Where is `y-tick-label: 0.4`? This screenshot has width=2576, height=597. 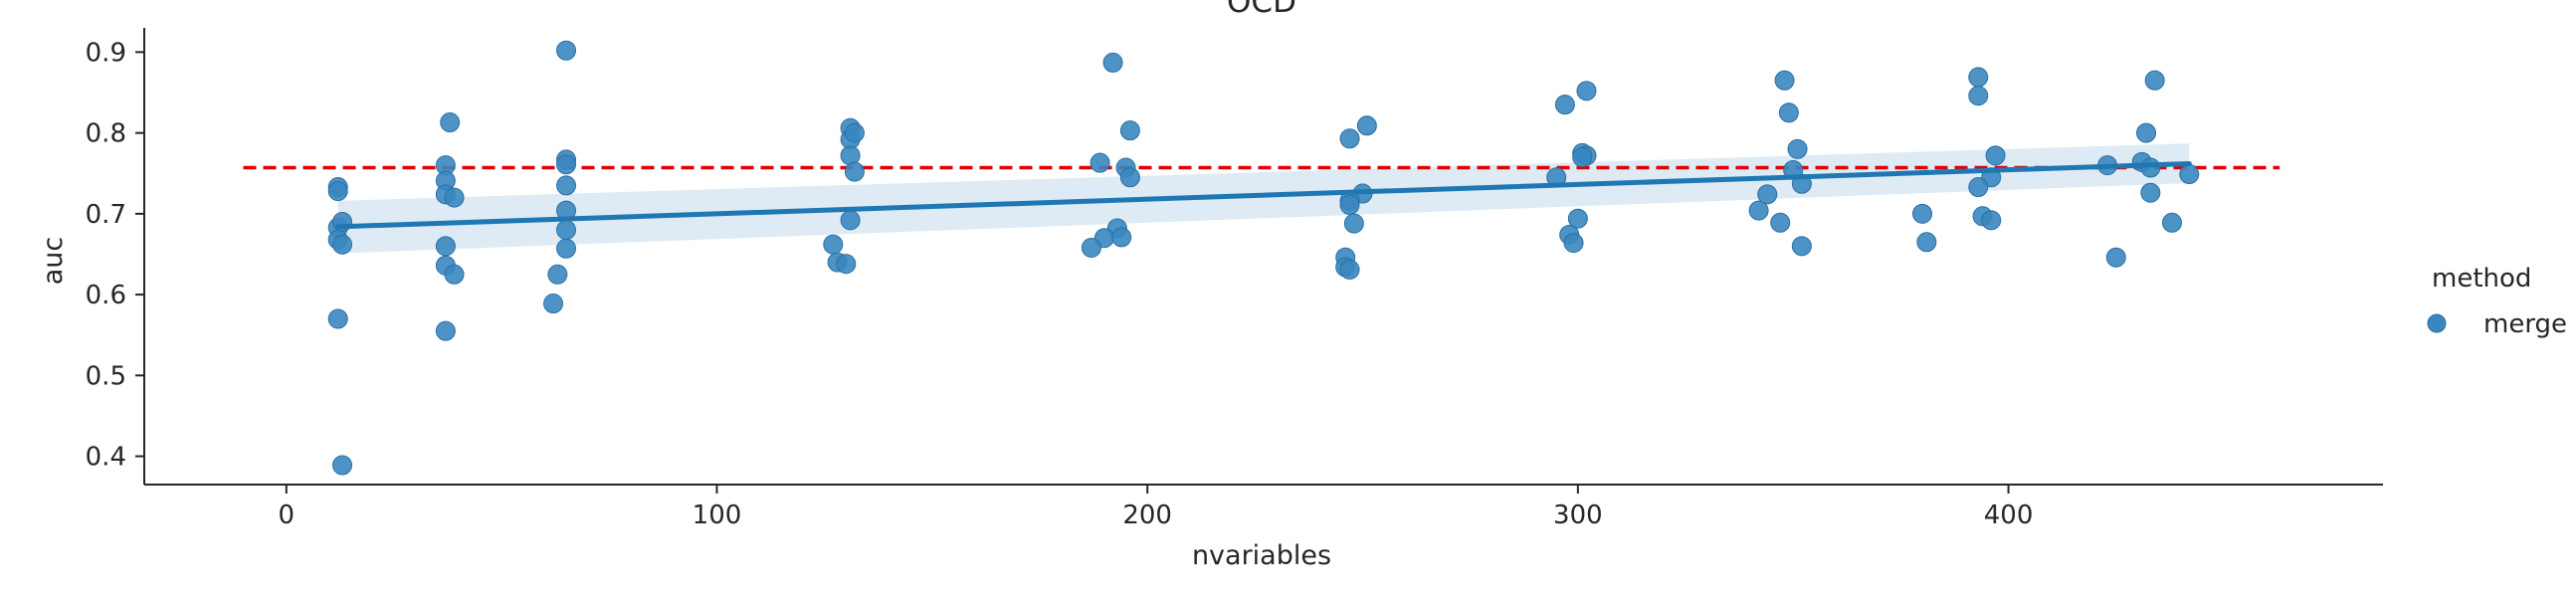
y-tick-label: 0.4 is located at coordinates (106, 458).